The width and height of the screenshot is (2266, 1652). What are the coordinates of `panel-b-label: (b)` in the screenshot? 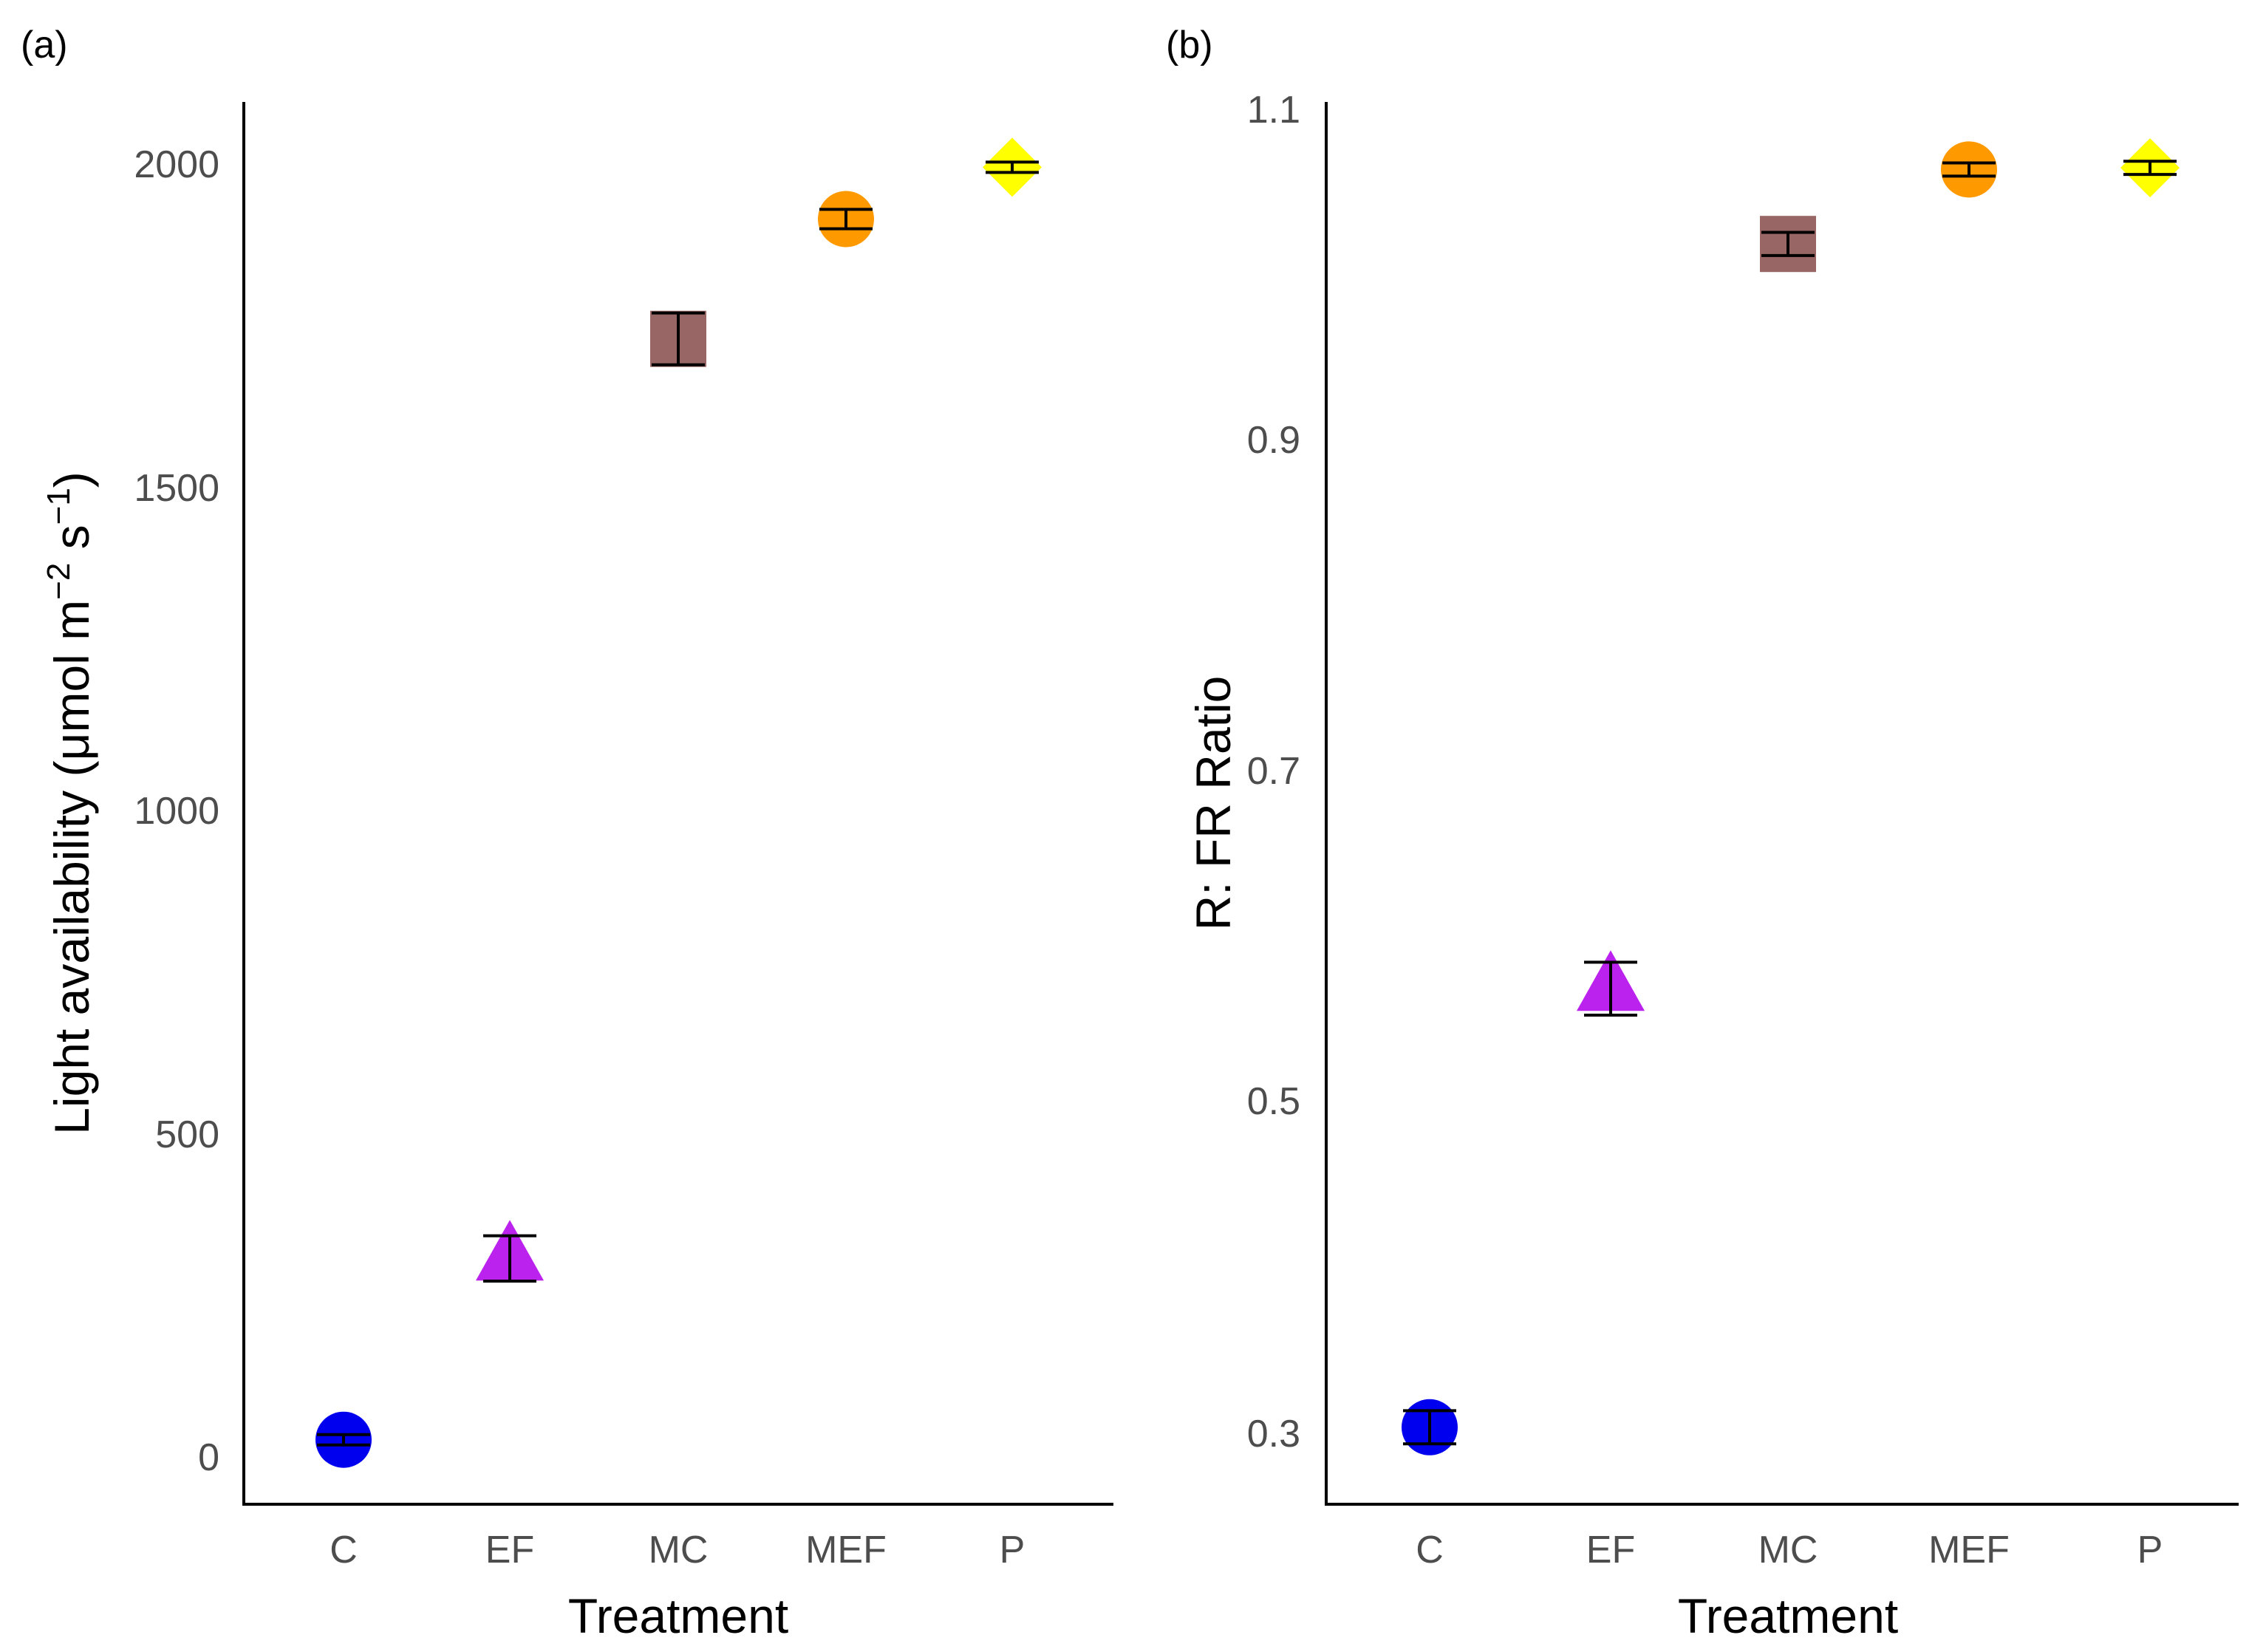 It's located at (1189, 45).